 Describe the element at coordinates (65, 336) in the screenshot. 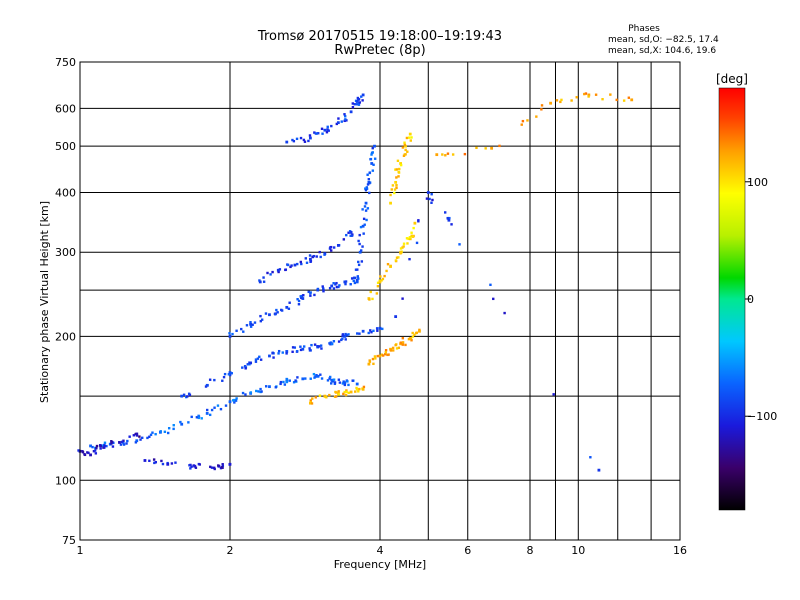

I see `y-tick-label: 200` at that location.